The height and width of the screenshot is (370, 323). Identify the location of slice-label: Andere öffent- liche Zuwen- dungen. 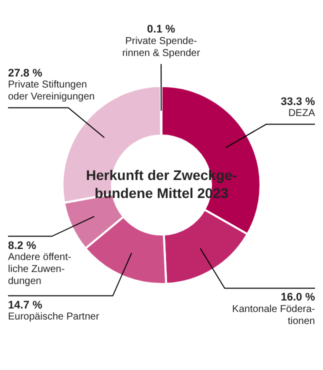
(40, 270).